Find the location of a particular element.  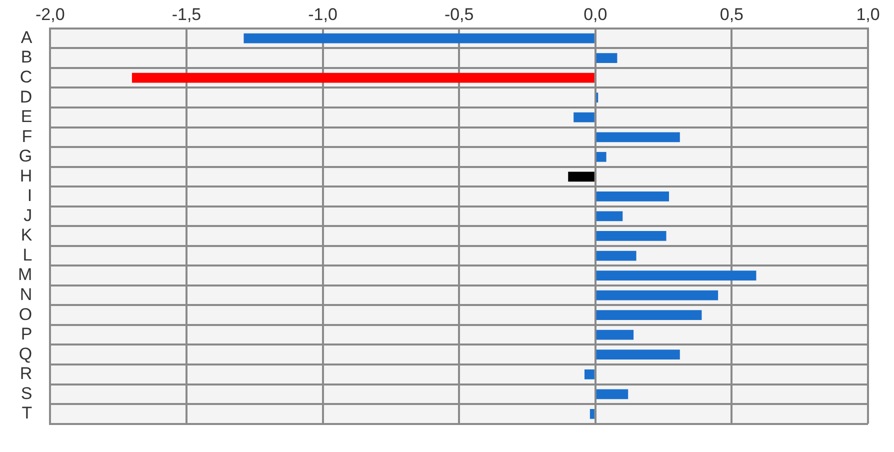

y-tick-label: L is located at coordinates (27, 254).